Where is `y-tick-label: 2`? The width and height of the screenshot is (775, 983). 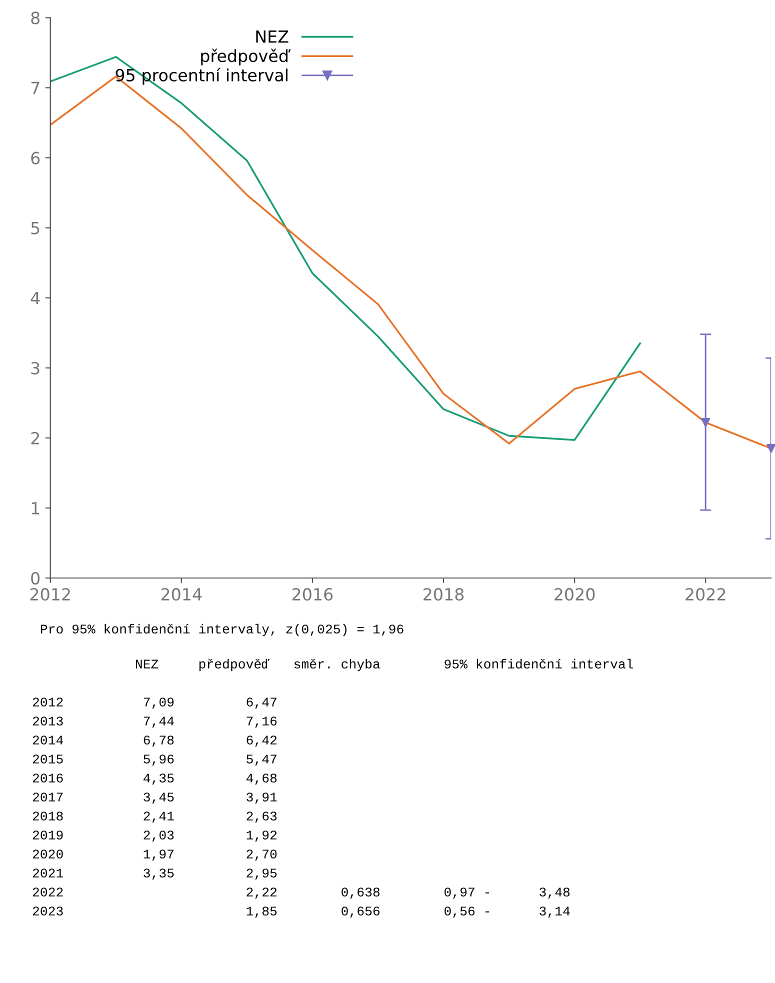
y-tick-label: 2 is located at coordinates (35, 438).